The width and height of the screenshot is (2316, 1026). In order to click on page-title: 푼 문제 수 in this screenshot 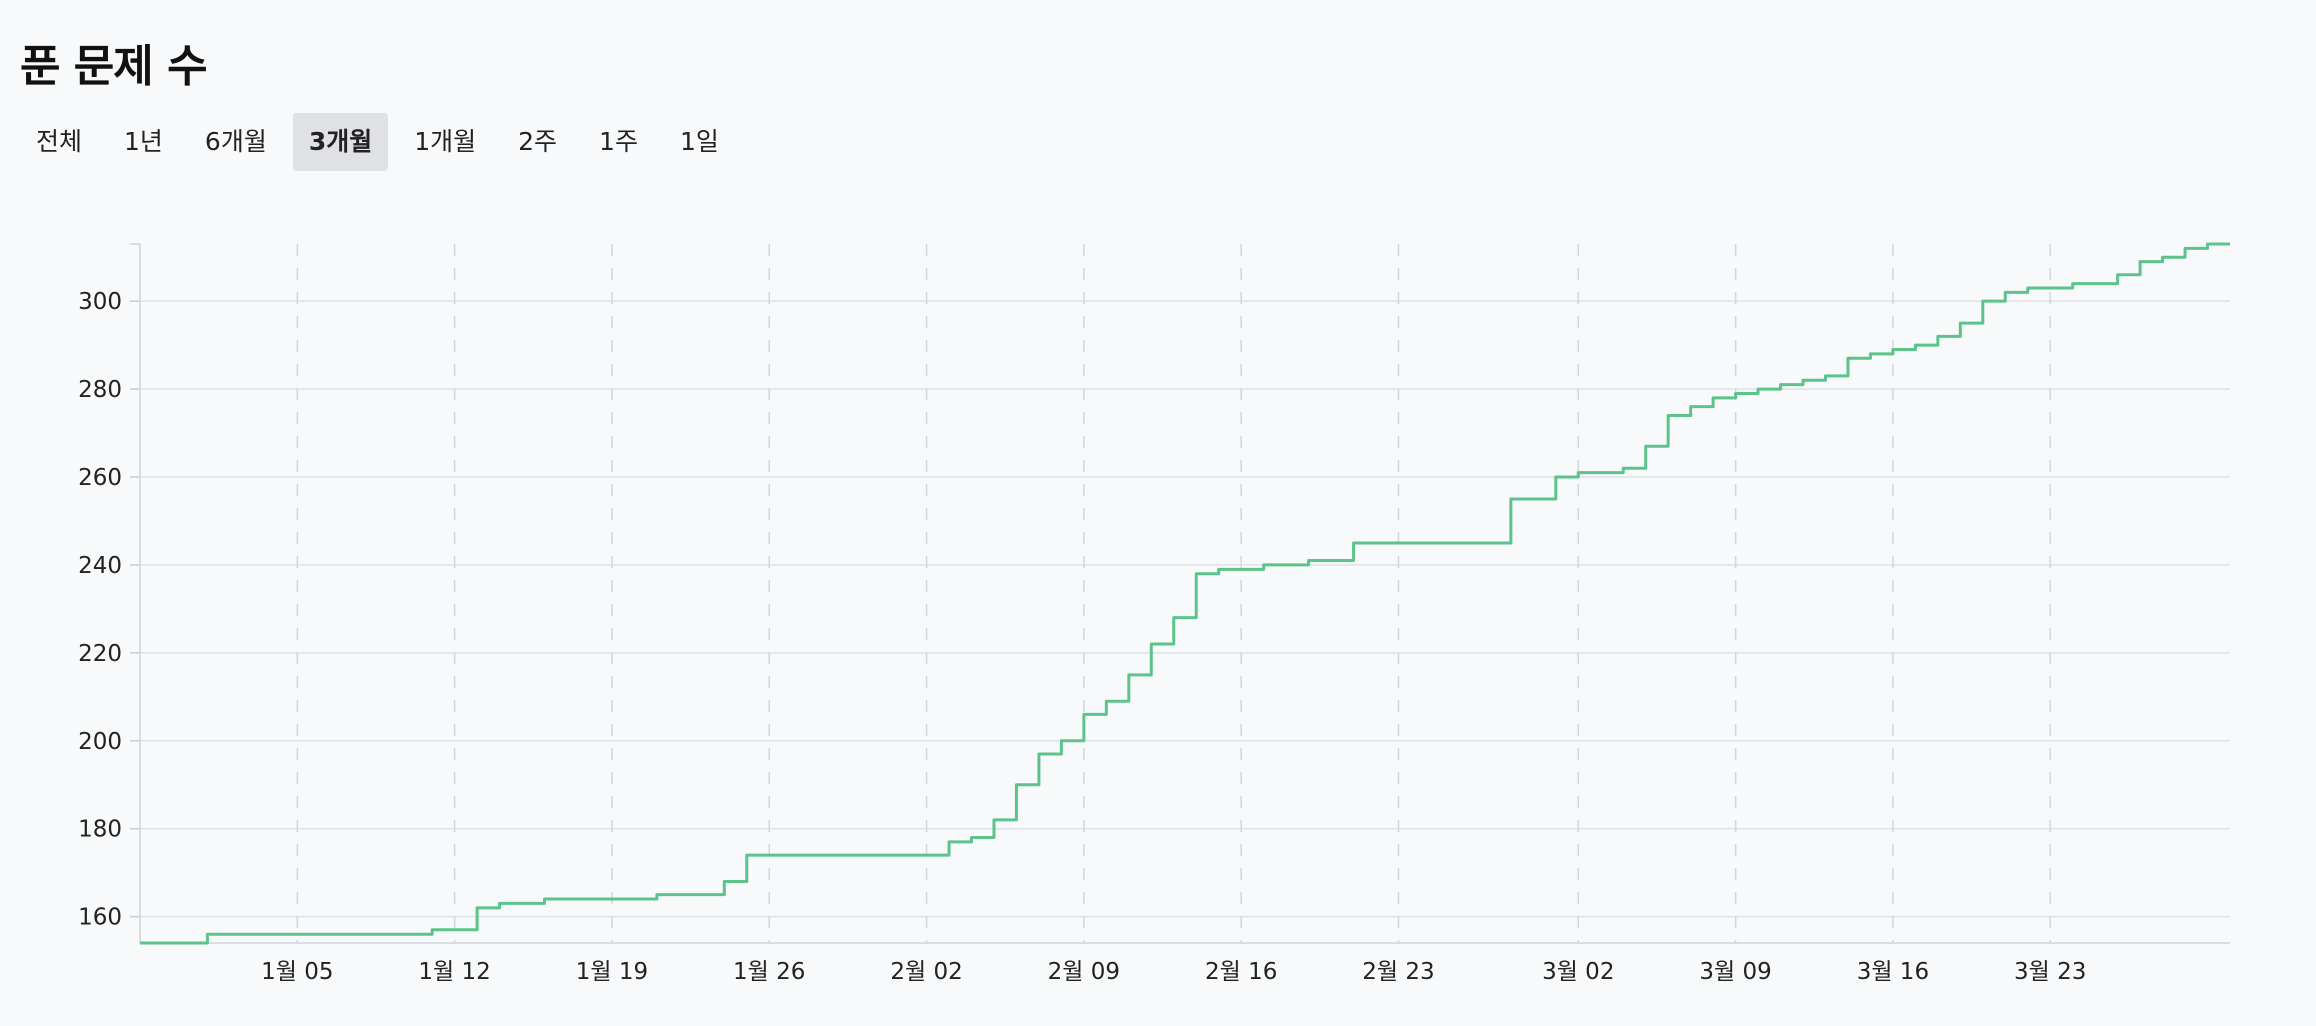, I will do `click(114, 66)`.